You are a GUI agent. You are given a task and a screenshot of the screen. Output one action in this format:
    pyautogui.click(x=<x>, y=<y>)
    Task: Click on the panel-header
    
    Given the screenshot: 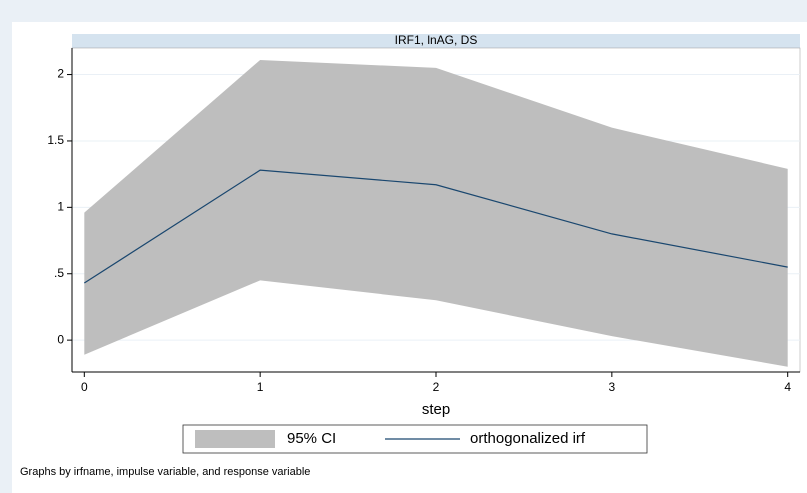 What is the action you would take?
    pyautogui.click(x=436, y=41)
    